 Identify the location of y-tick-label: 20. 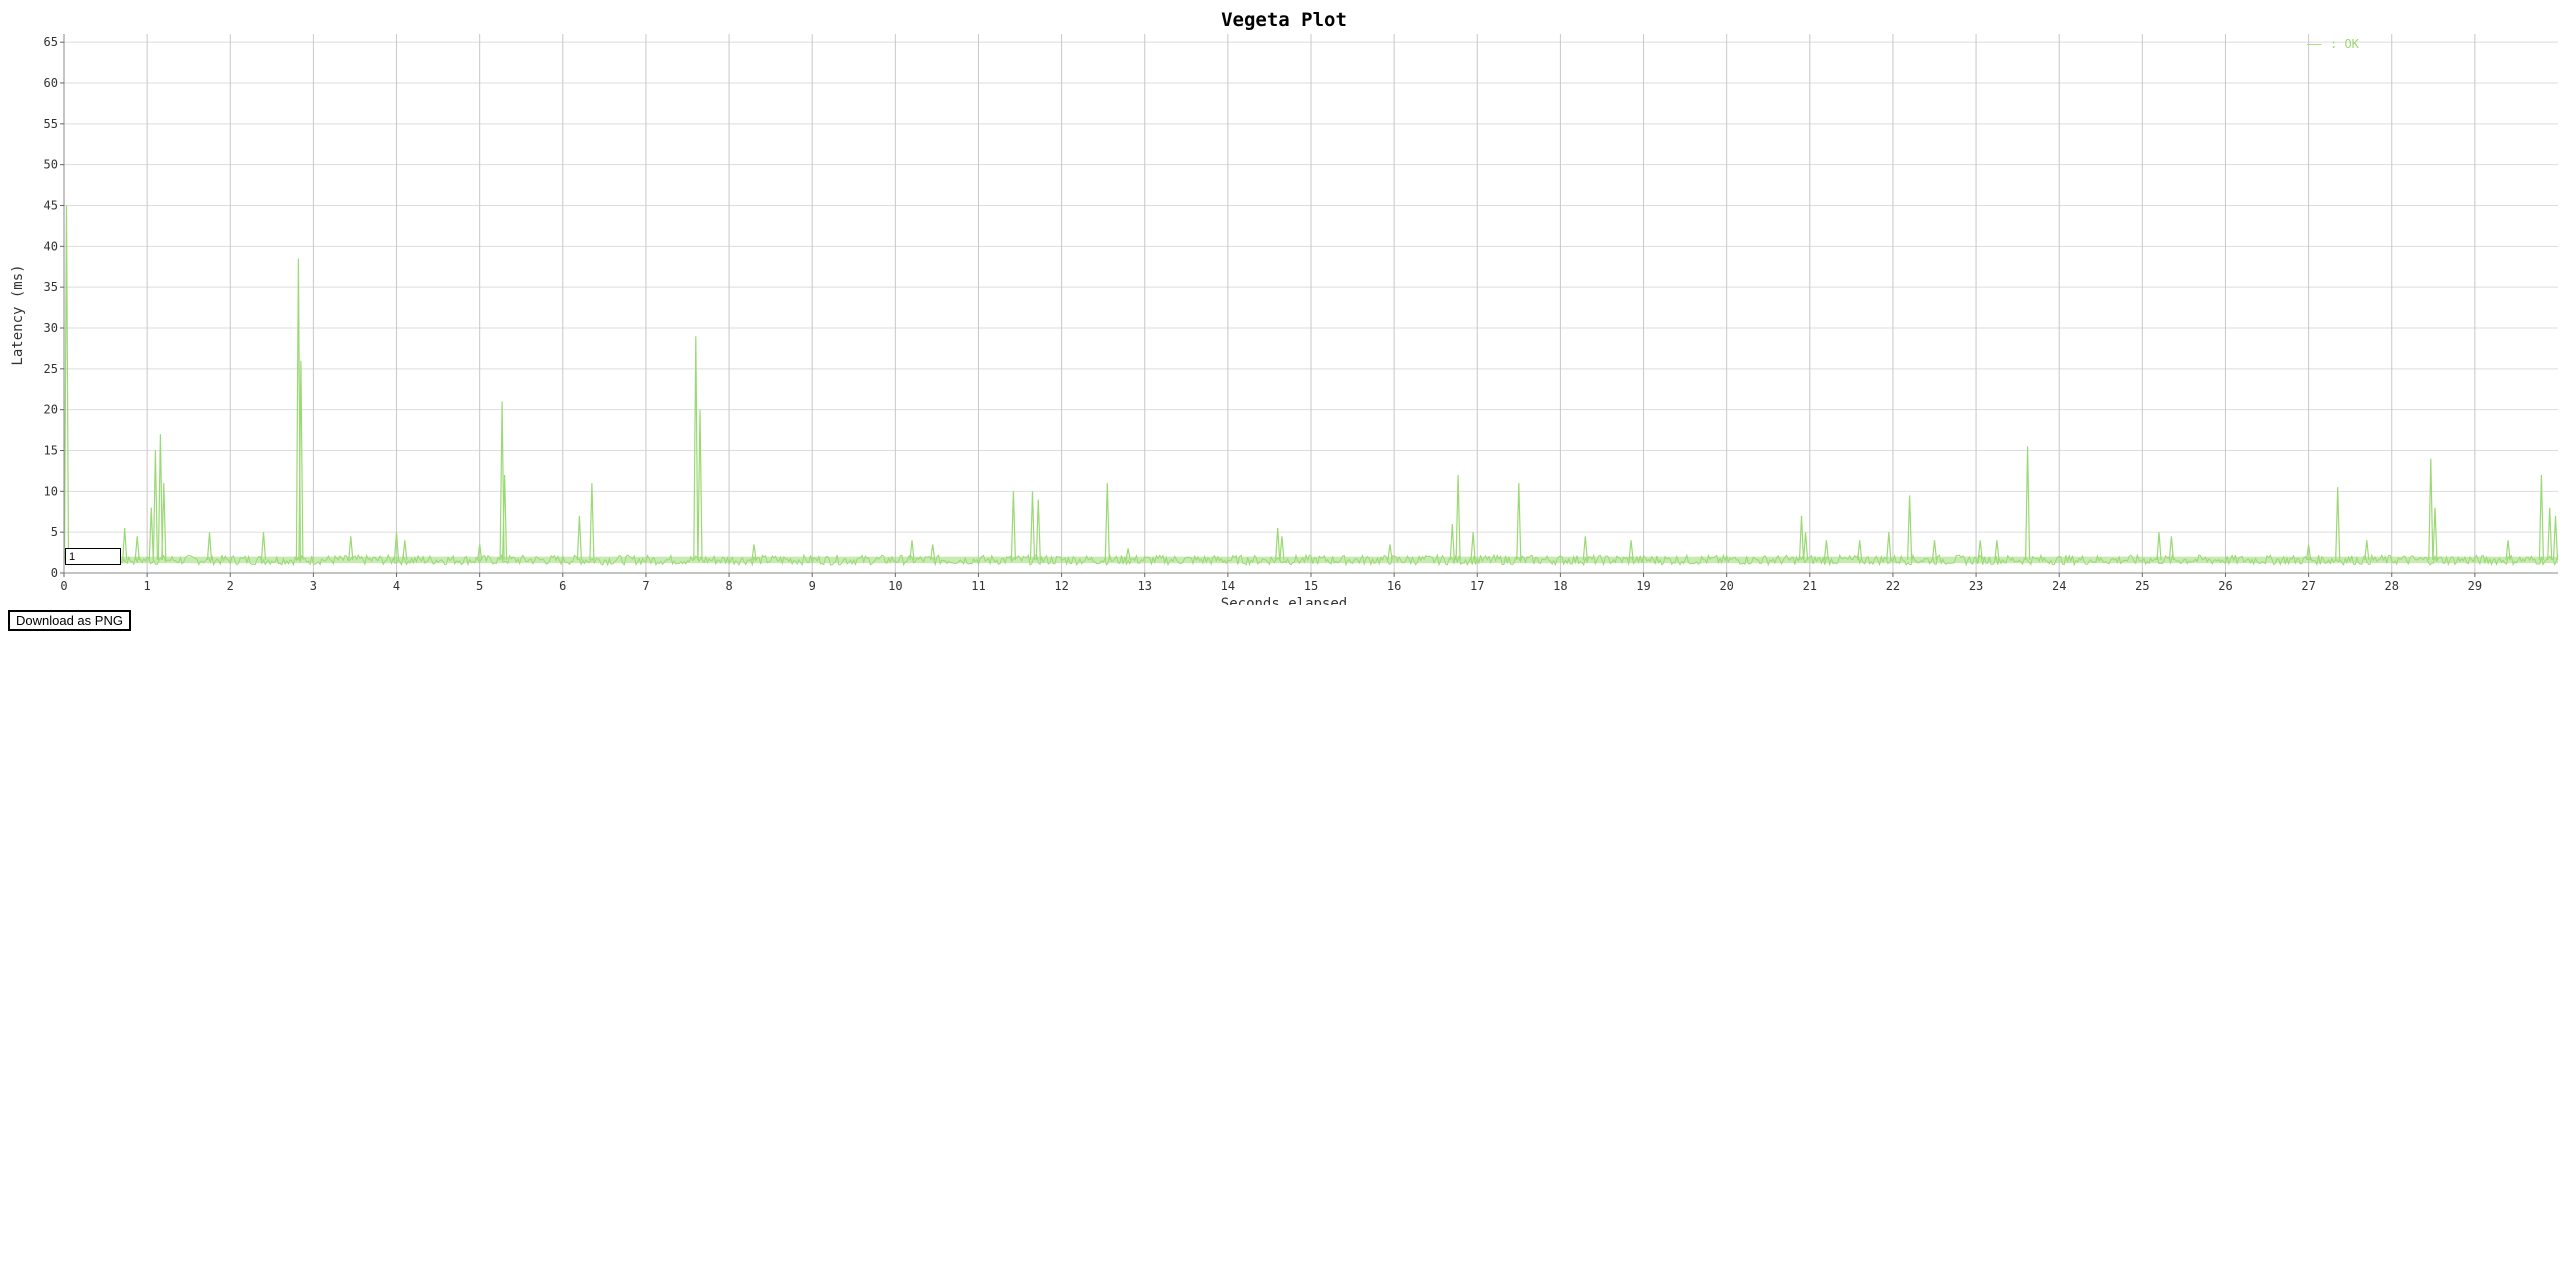
(51, 410).